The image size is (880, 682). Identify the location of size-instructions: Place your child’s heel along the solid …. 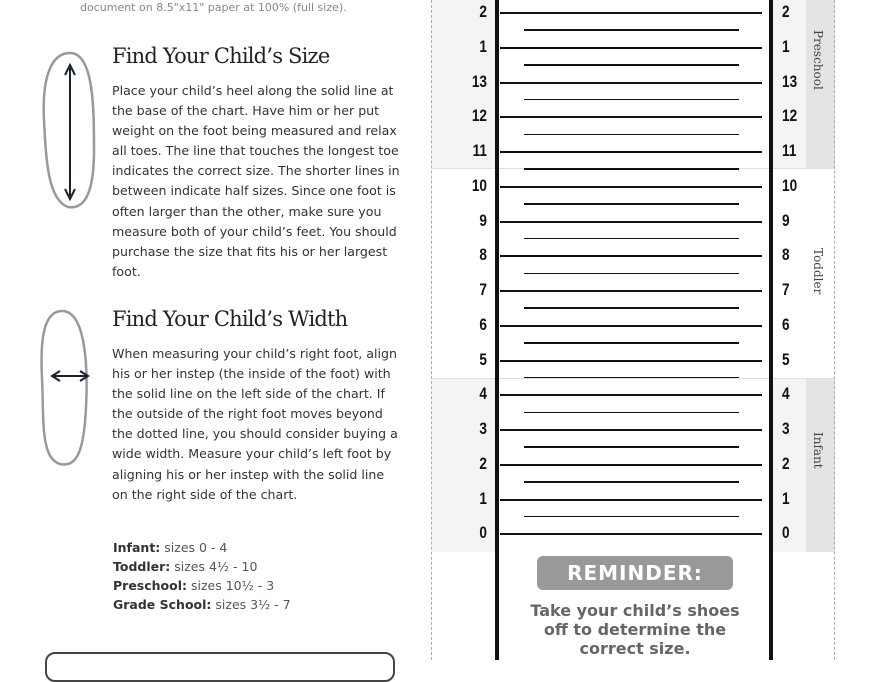
(256, 181).